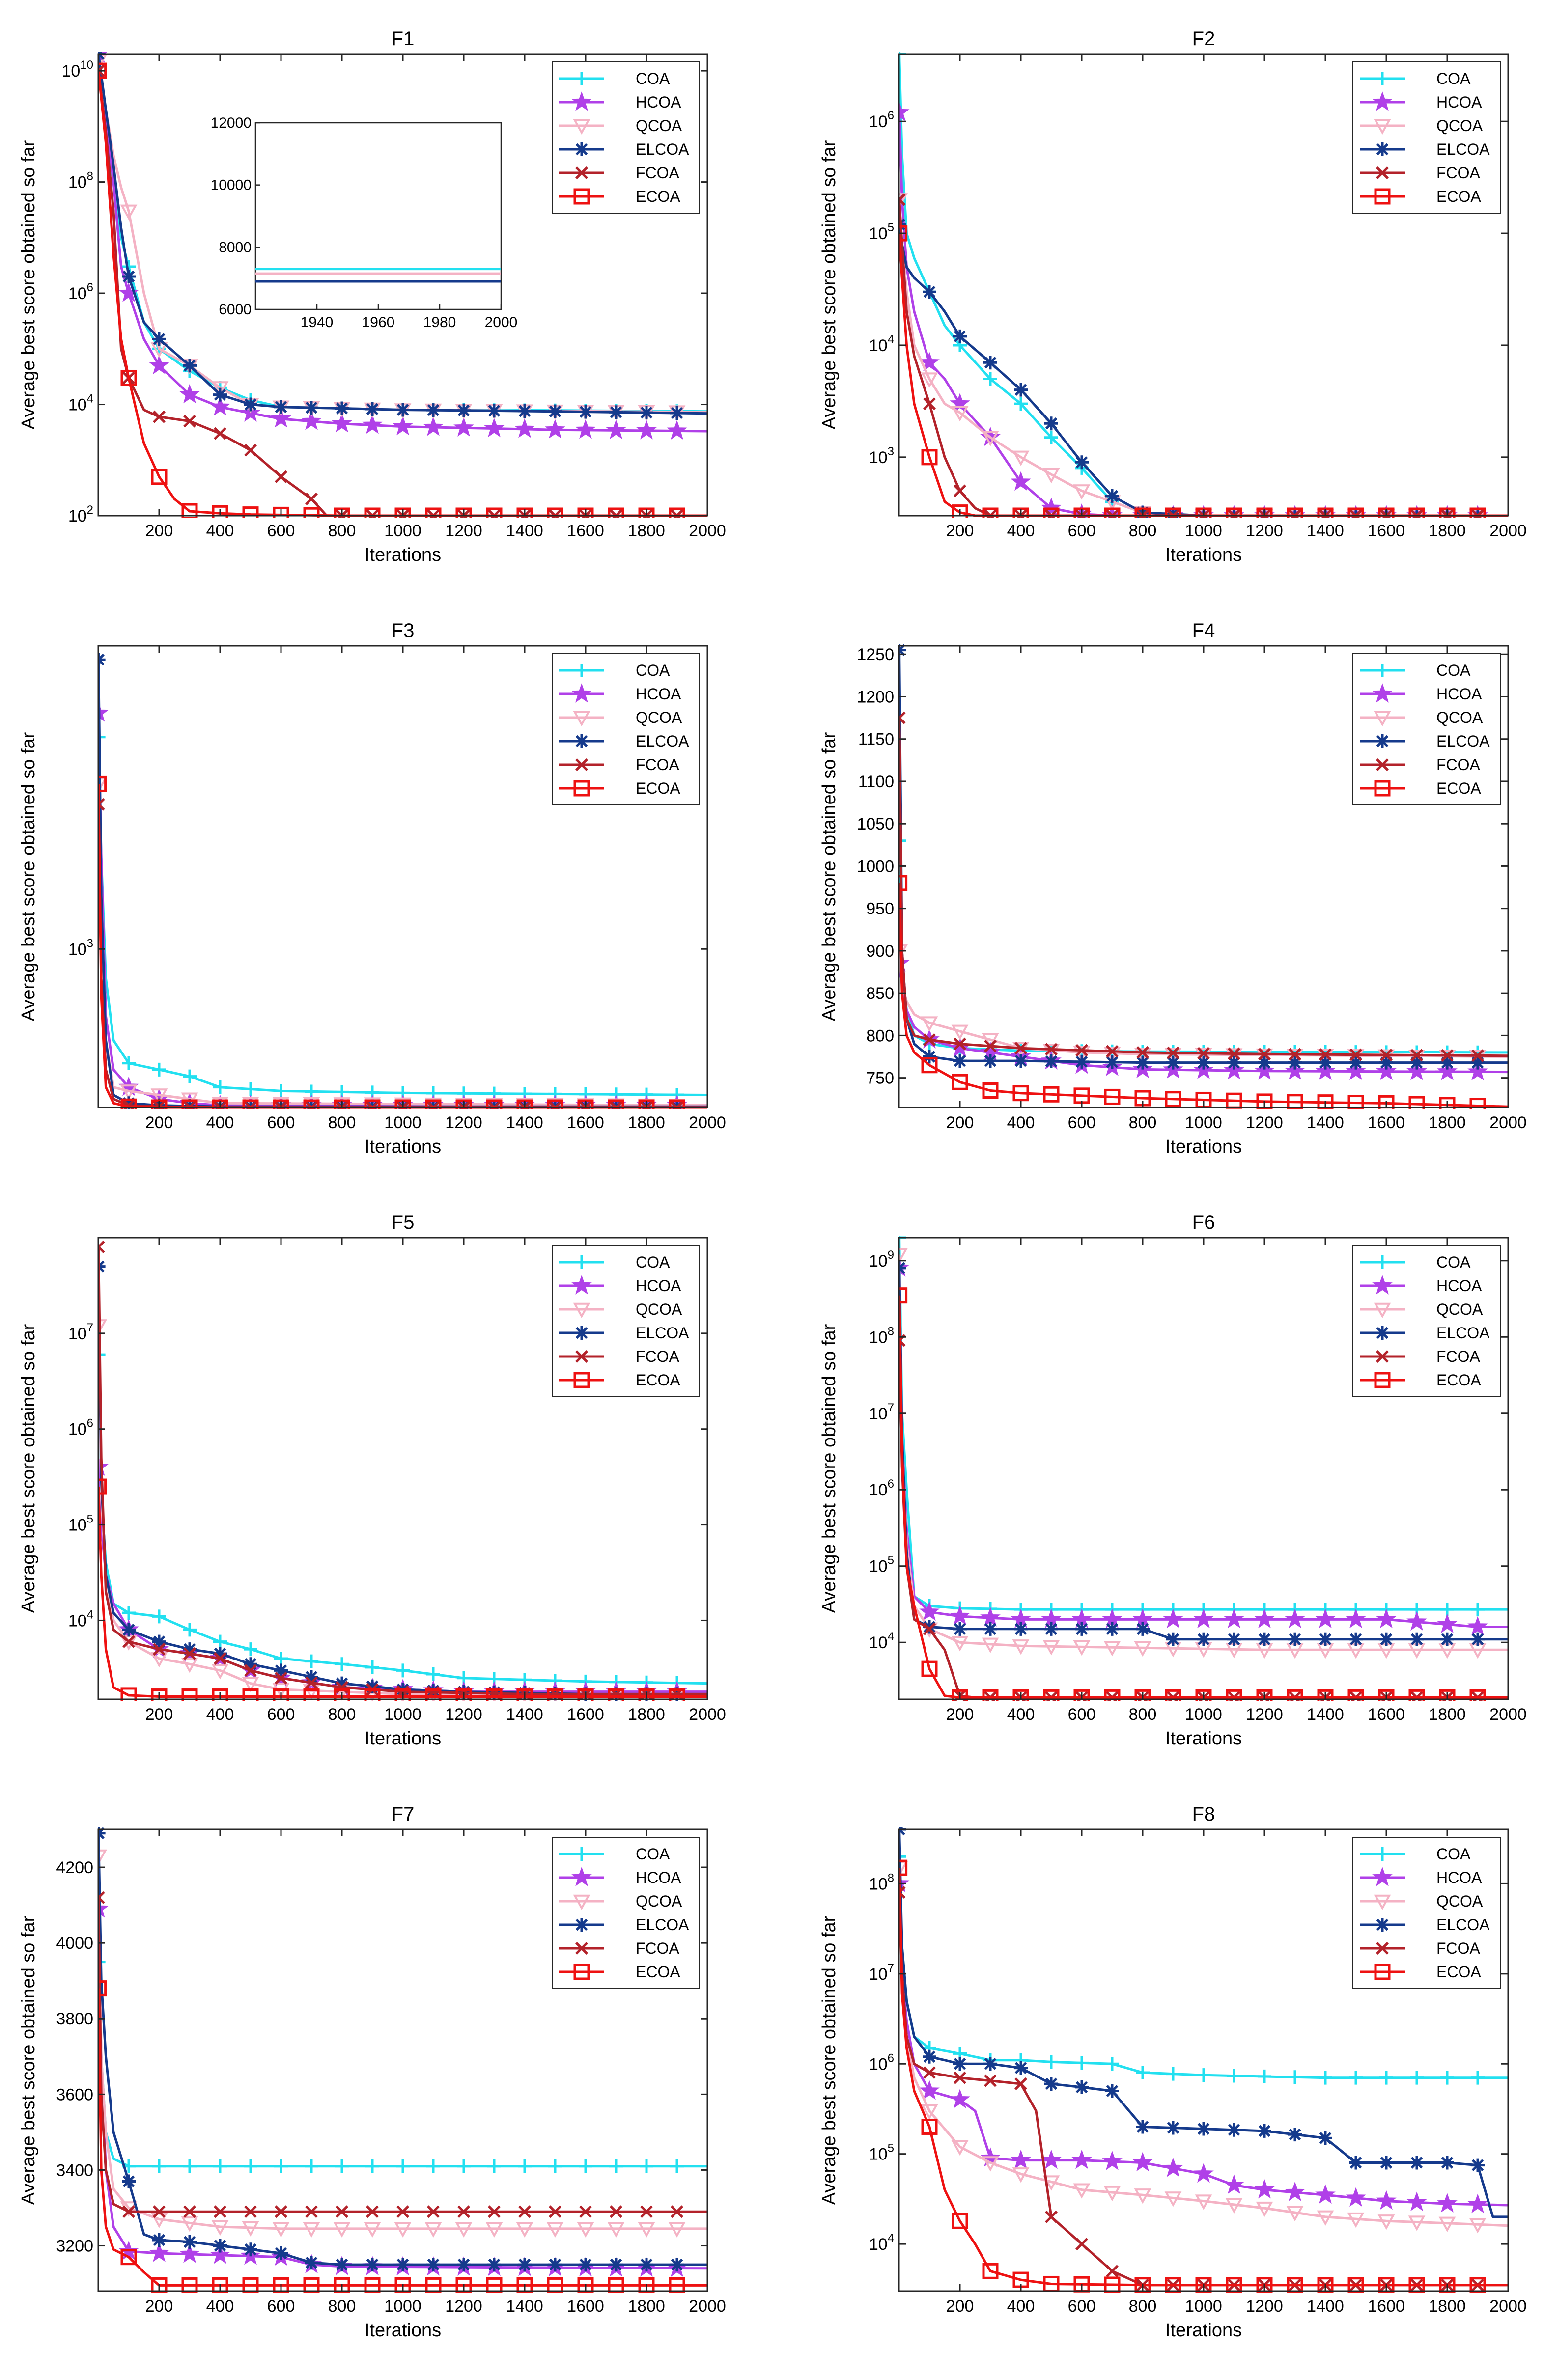 The width and height of the screenshot is (1544, 2380). I want to click on chart-title: F5, so click(403, 1222).